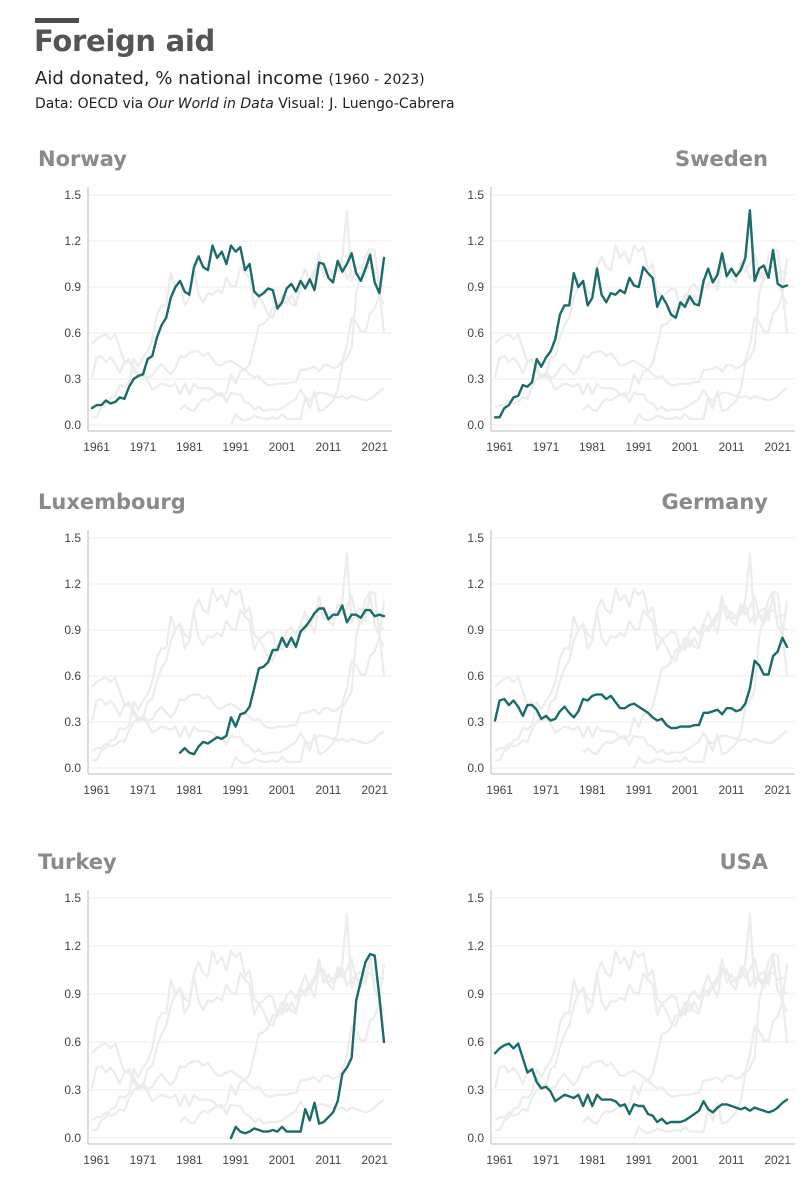 The width and height of the screenshot is (806, 1200). What do you see at coordinates (179, 78) in the screenshot?
I see `subtitle-main: Aid donated, % national income` at bounding box center [179, 78].